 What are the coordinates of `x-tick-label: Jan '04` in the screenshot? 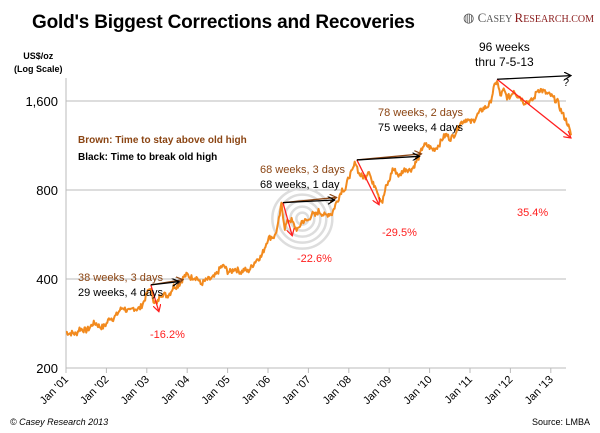 It's located at (175, 390).